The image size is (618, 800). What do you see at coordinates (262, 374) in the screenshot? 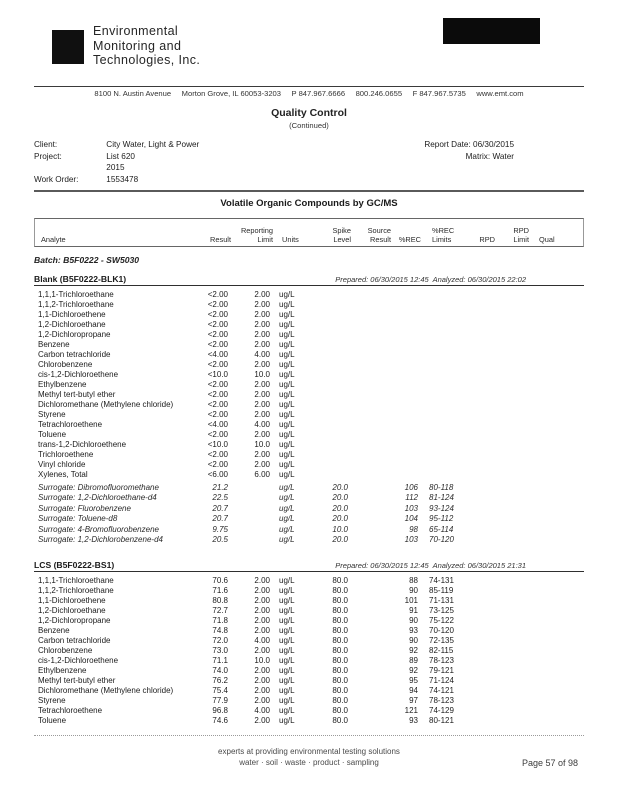
I see `cell-reporting_limit: 10.0` at bounding box center [262, 374].